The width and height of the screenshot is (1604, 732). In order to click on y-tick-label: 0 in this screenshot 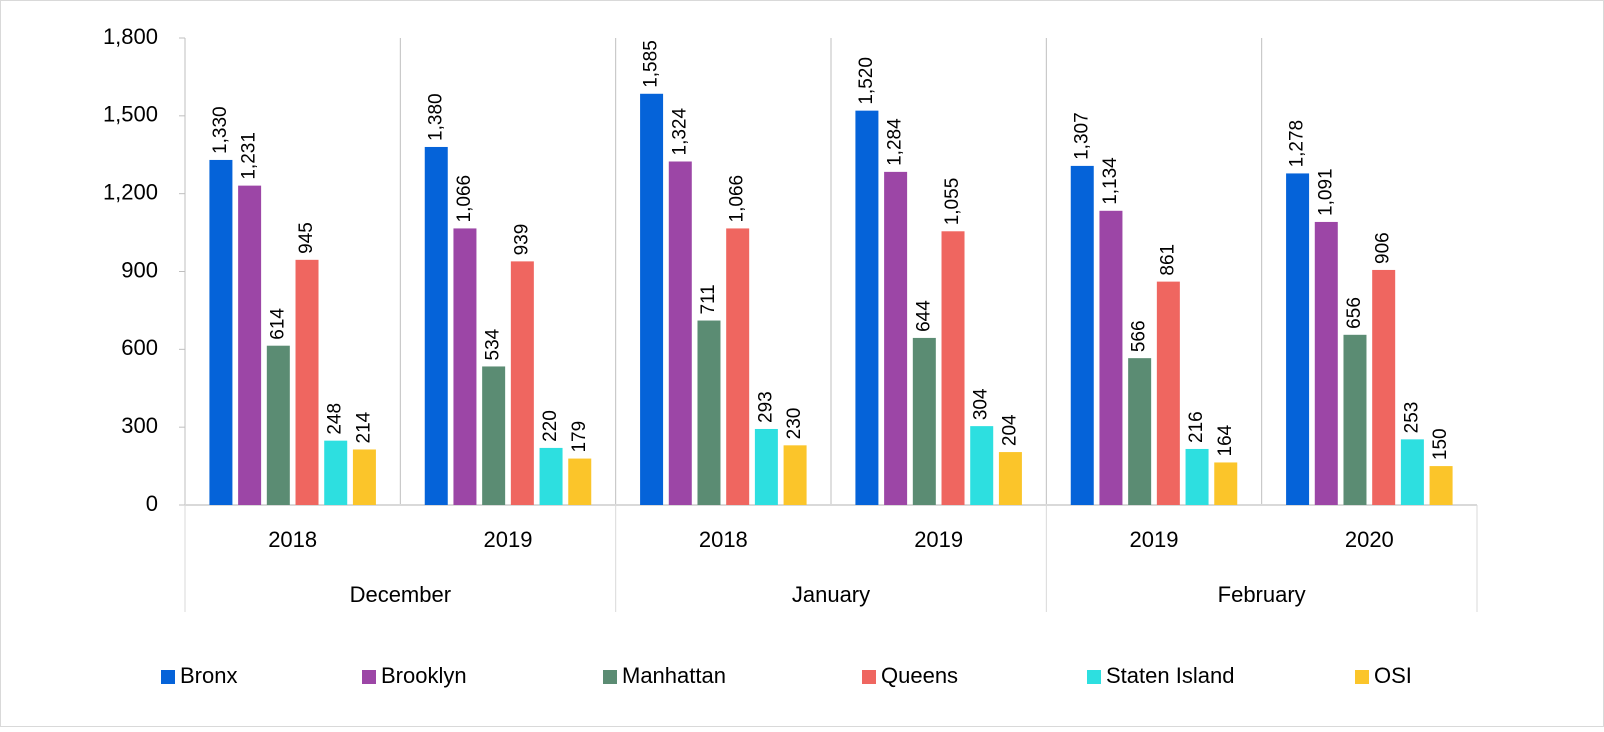, I will do `click(152, 503)`.